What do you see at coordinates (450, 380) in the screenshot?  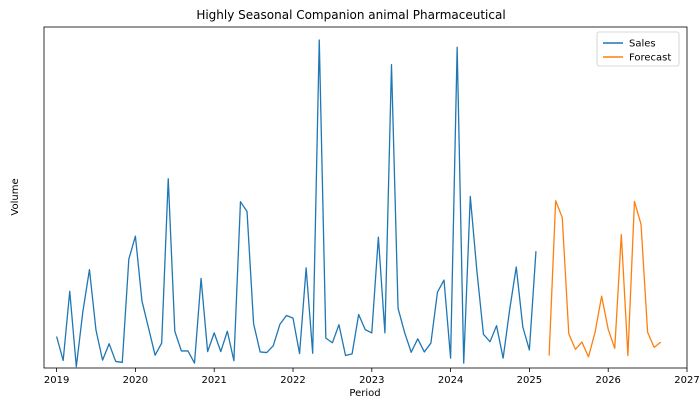 I see `x-tick-label: 2024` at bounding box center [450, 380].